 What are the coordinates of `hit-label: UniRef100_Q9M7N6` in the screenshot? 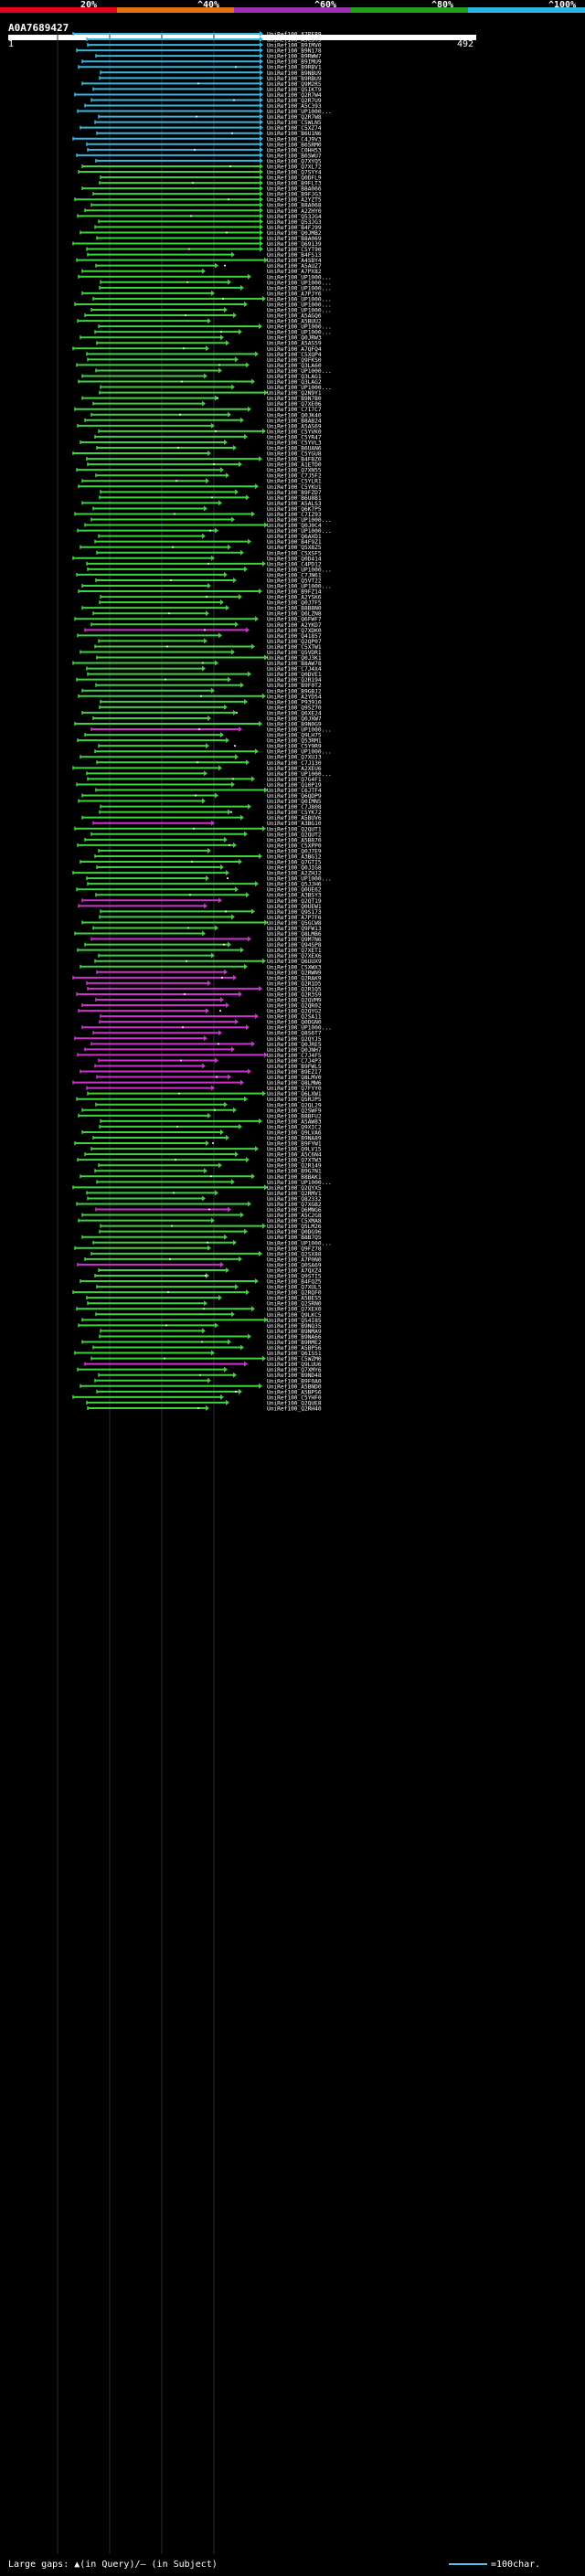 It's located at (295, 940).